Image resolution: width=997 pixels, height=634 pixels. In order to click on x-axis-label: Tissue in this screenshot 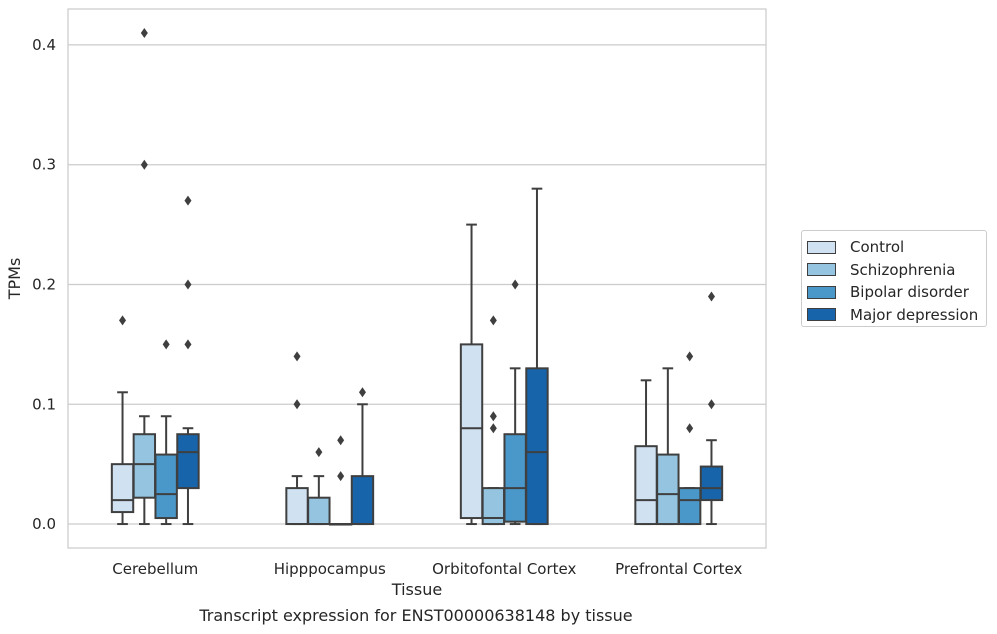, I will do `click(416, 589)`.